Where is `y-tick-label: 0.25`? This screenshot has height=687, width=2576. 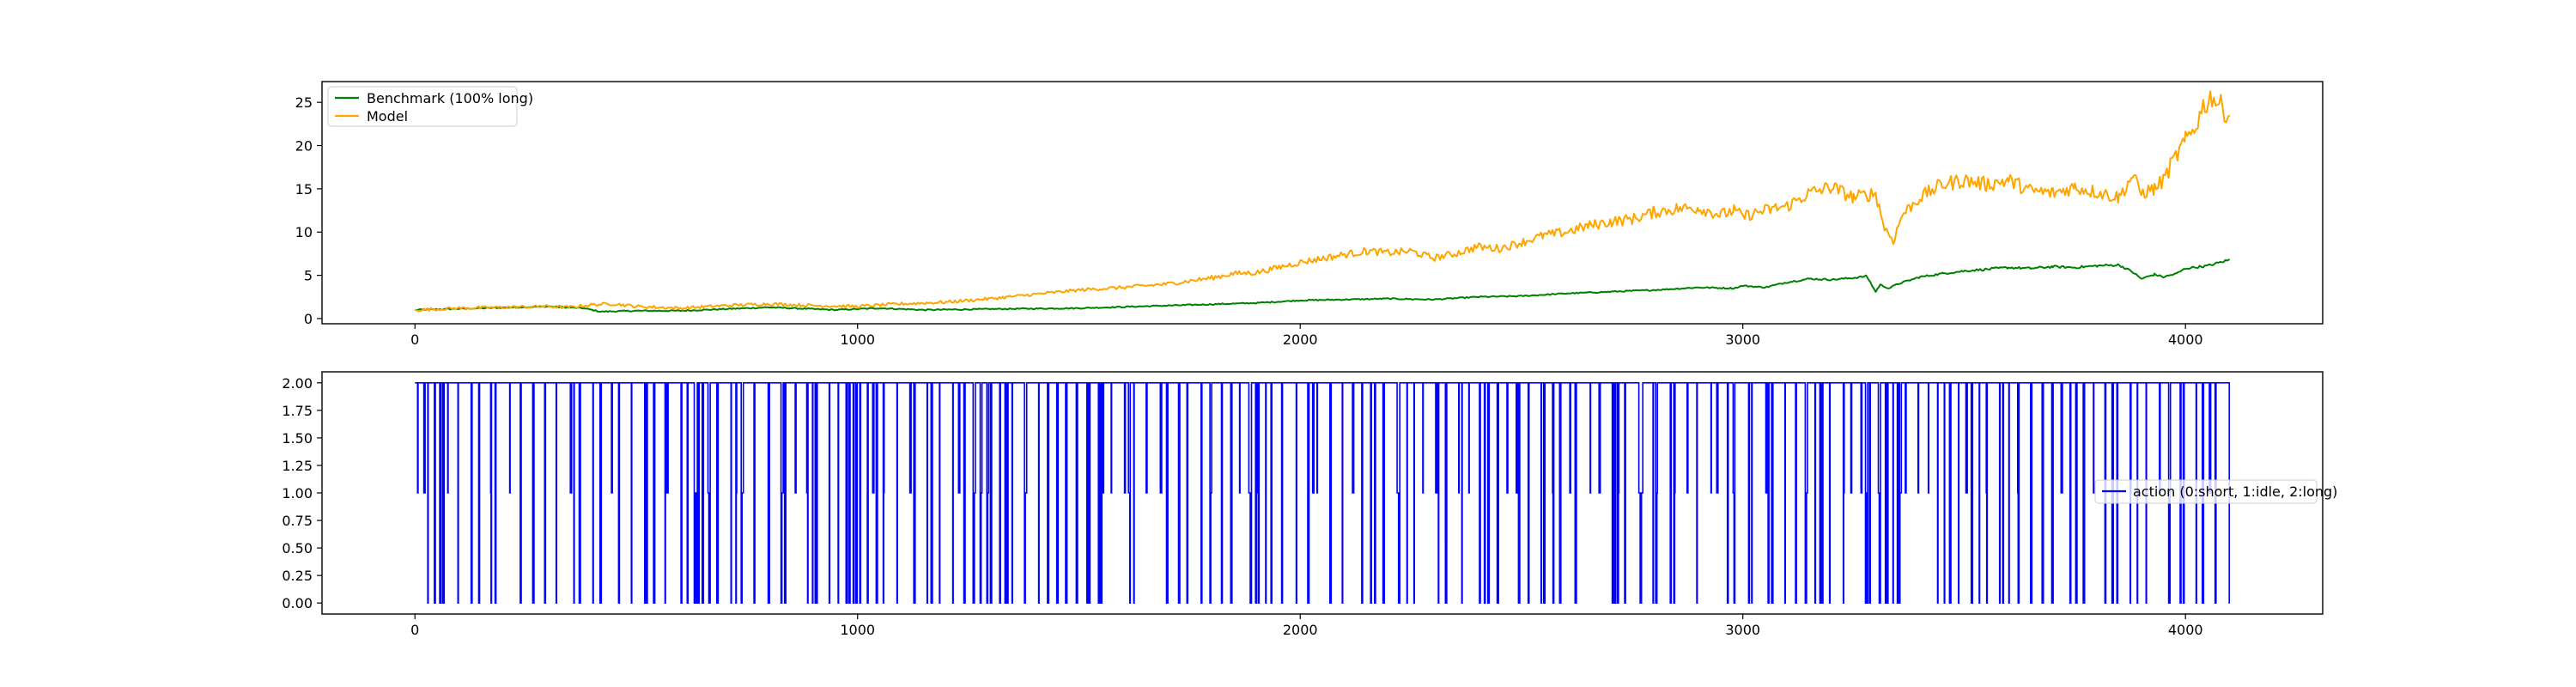 y-tick-label: 0.25 is located at coordinates (297, 576).